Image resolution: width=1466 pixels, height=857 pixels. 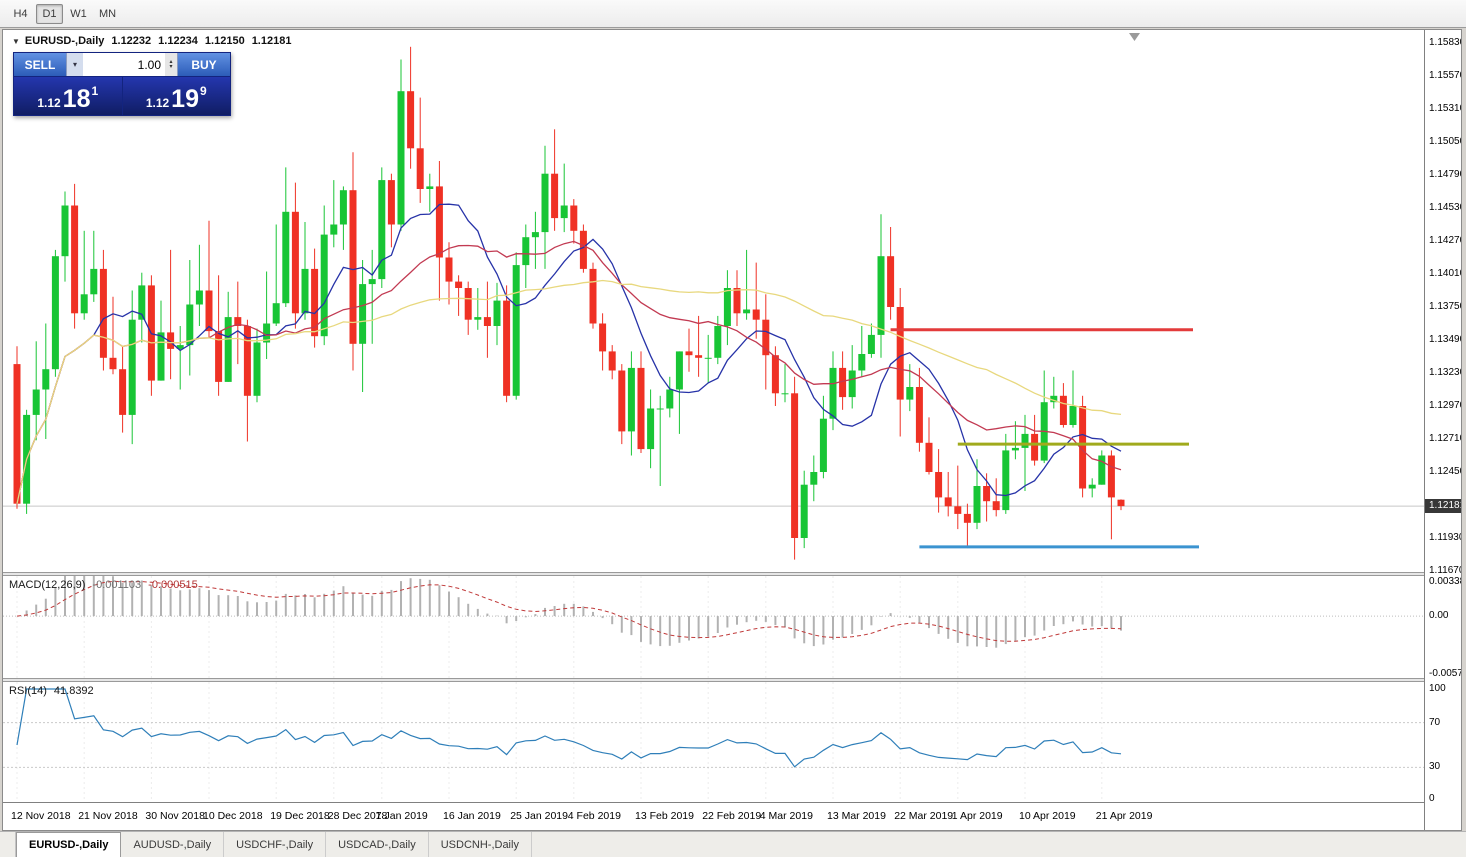 I want to click on rsi-scale-30: 30, so click(x=1435, y=766).